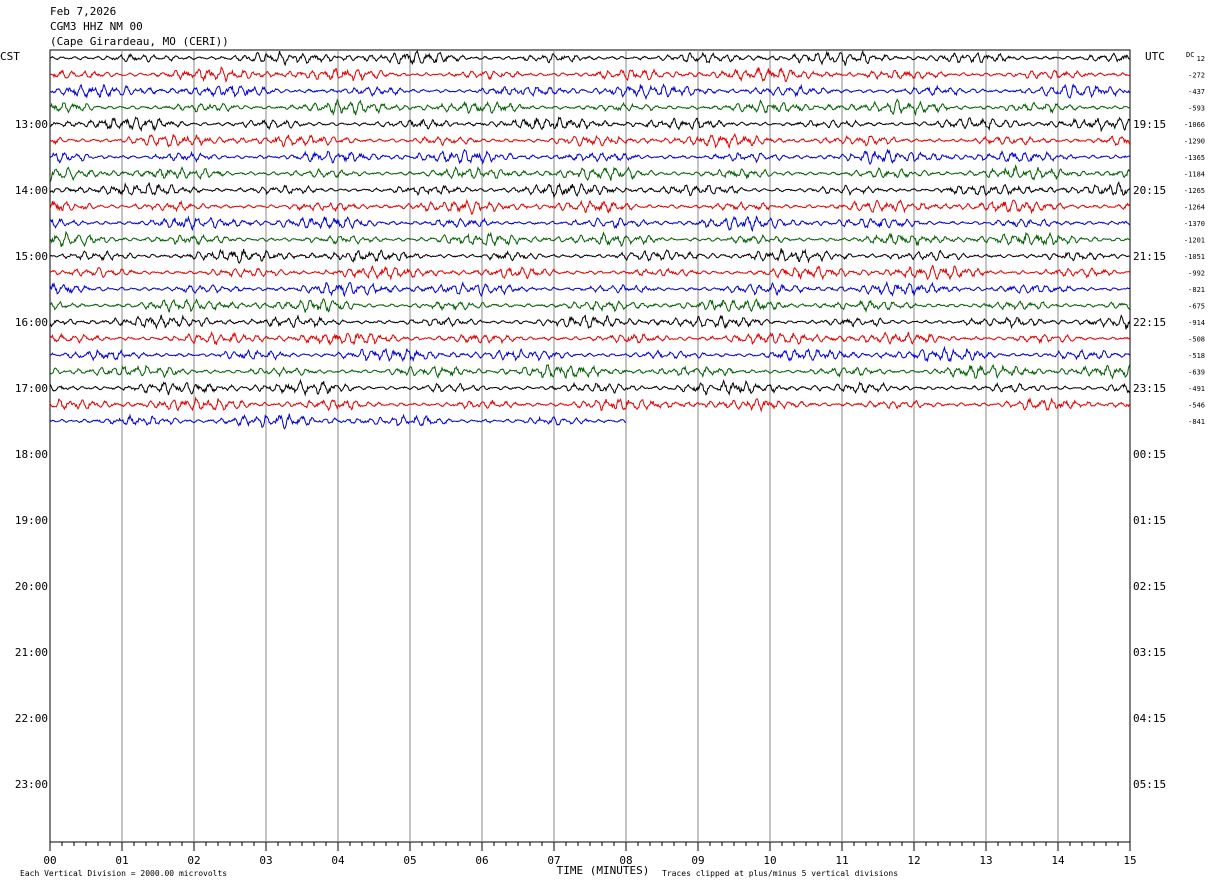  Describe the element at coordinates (1196, 356) in the screenshot. I see `dc-offset-label: -518` at that location.